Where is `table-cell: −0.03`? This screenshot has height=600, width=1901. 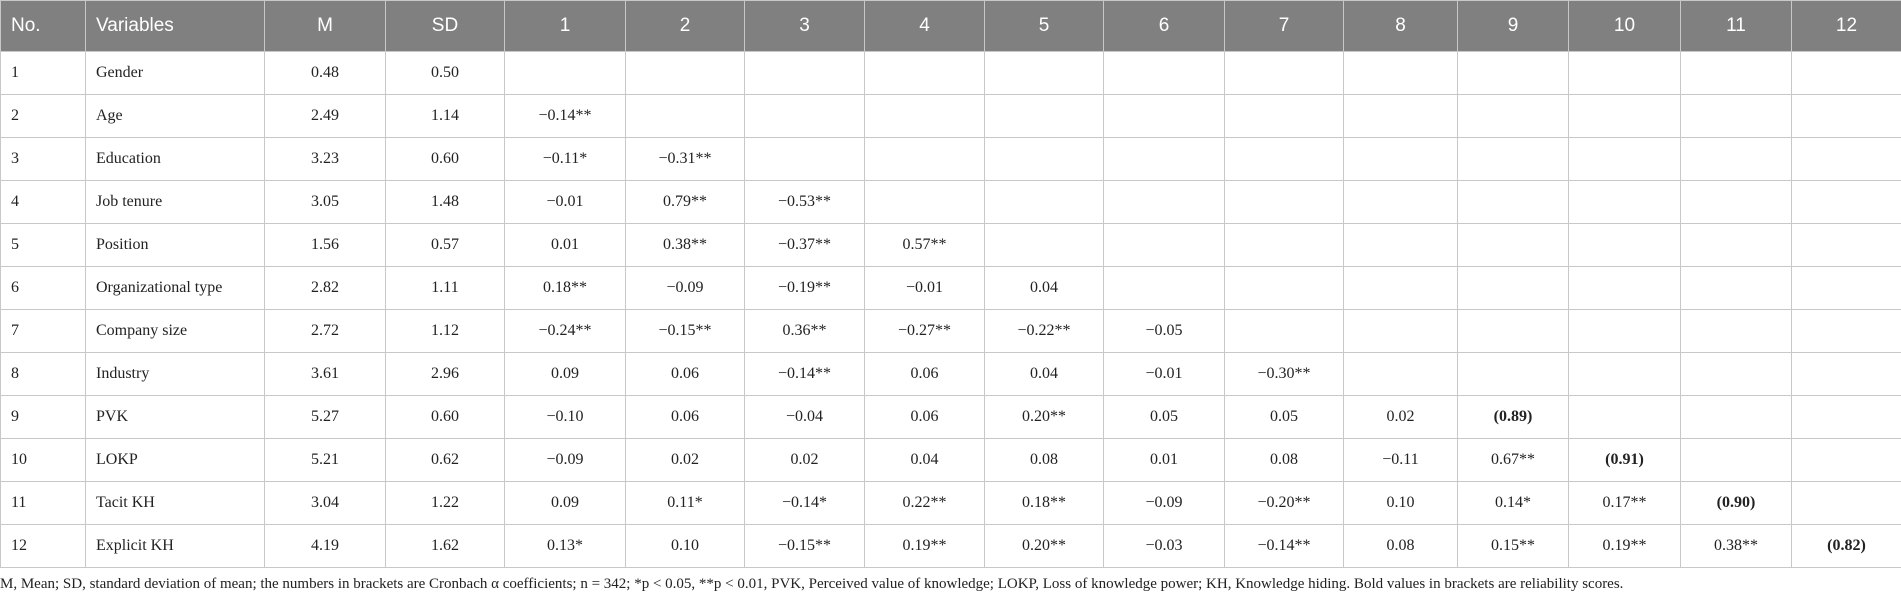 table-cell: −0.03 is located at coordinates (1164, 546).